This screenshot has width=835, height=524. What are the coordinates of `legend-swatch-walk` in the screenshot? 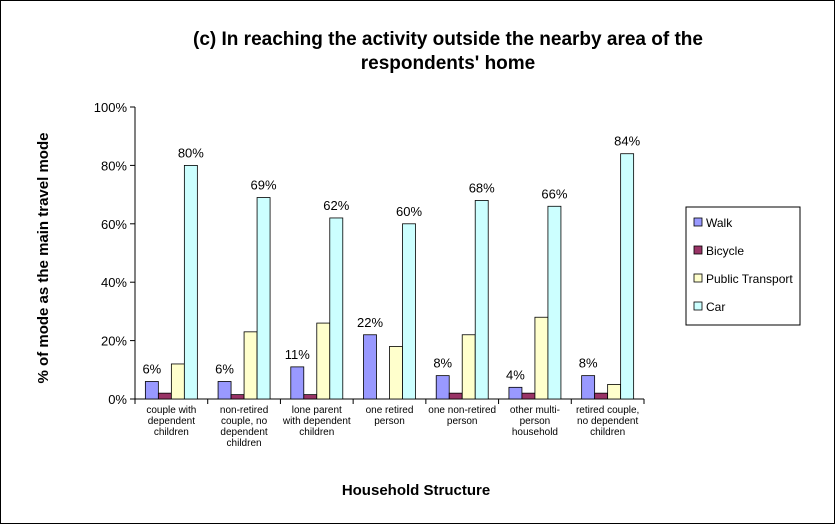 It's located at (698, 222).